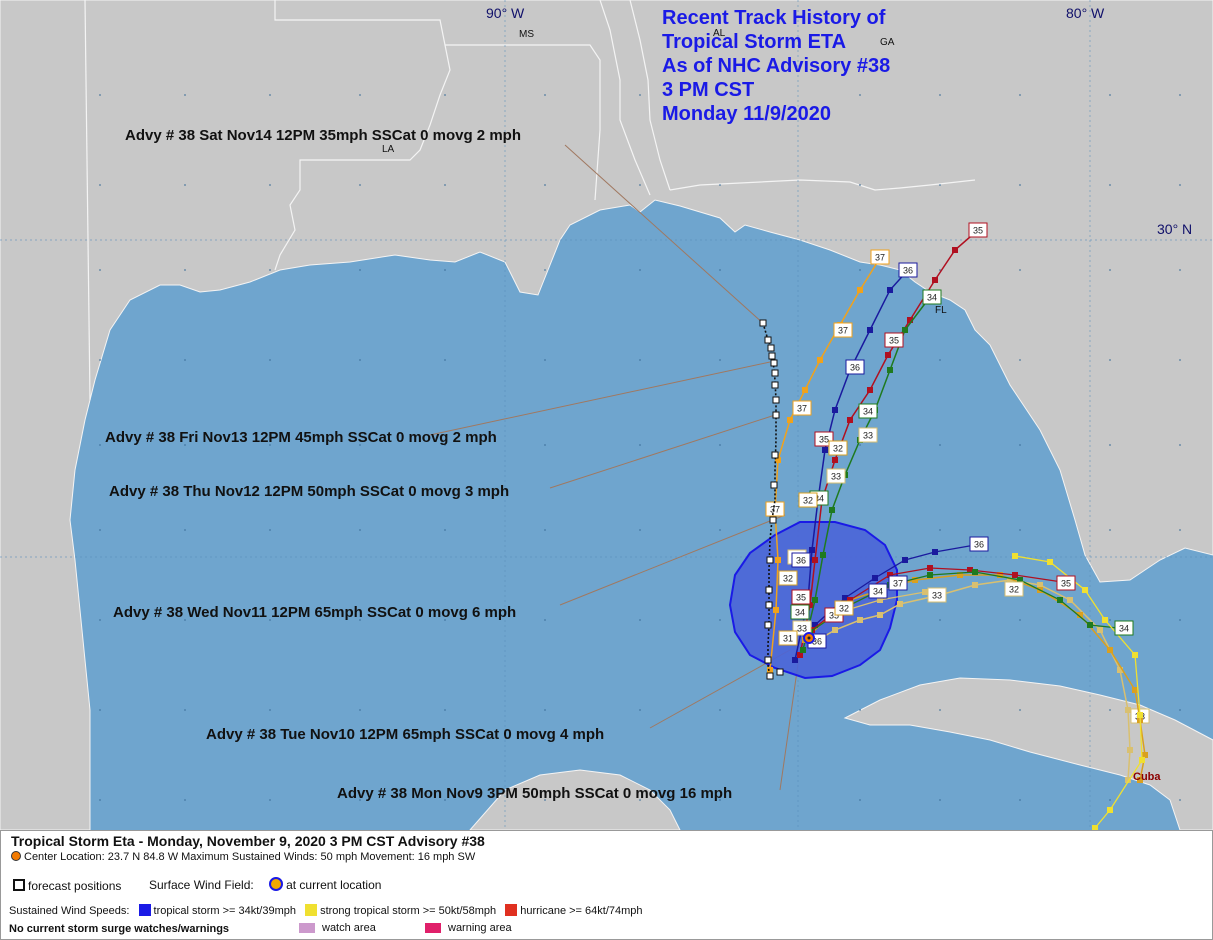 The height and width of the screenshot is (940, 1213). I want to click on svg-text: 31, so click(788, 639).